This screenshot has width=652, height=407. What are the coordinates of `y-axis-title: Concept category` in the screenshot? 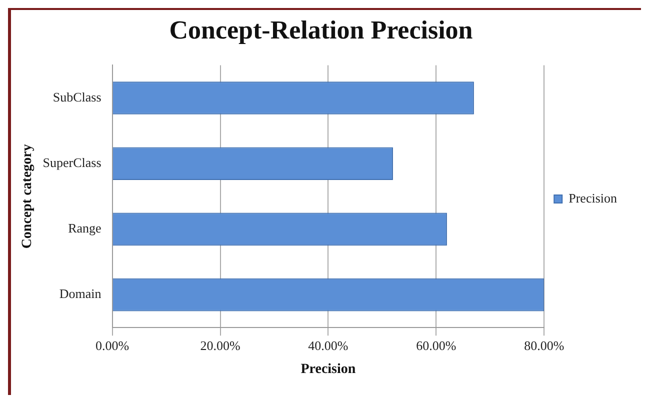 It's located at (28, 196).